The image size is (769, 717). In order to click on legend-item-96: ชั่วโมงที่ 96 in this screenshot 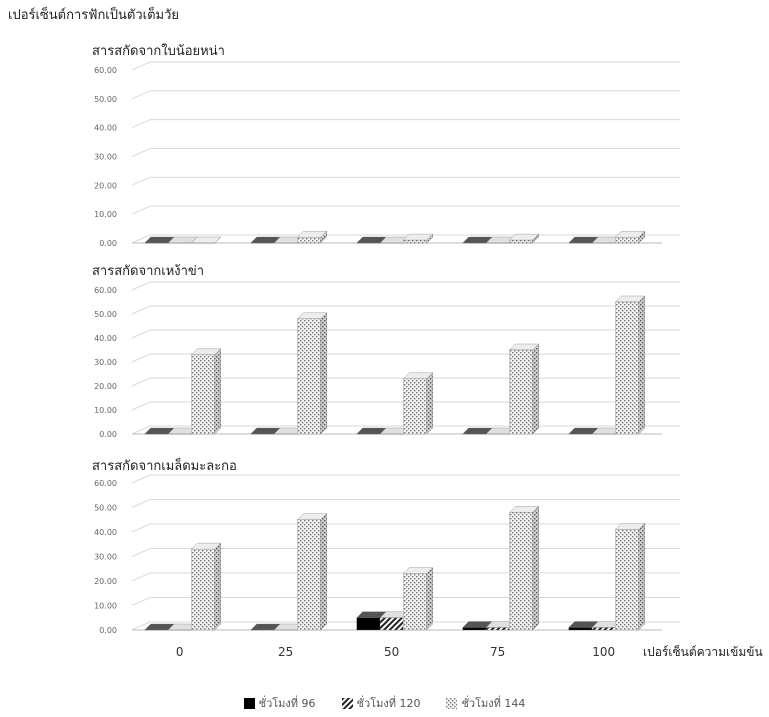, I will do `click(279, 703)`.